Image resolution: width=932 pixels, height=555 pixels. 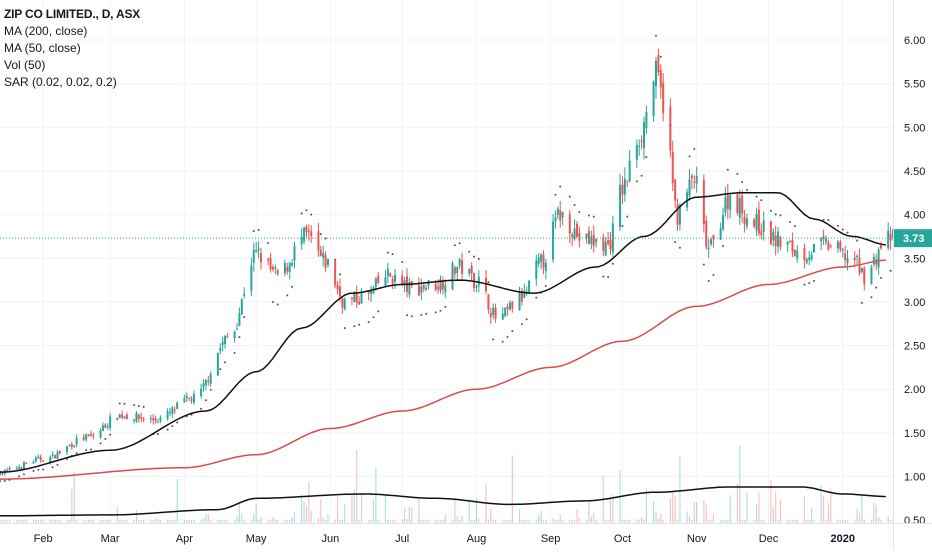 I want to click on x-tick-label: Nov, so click(x=697, y=539).